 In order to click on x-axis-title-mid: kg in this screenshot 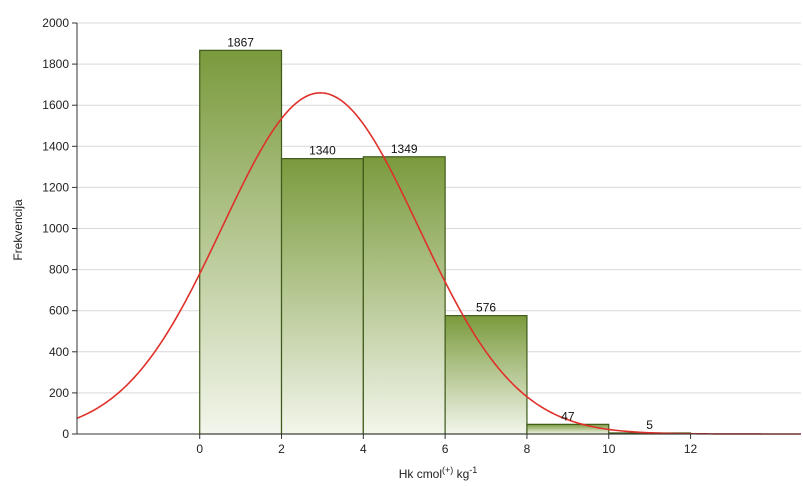, I will do `click(461, 474)`.